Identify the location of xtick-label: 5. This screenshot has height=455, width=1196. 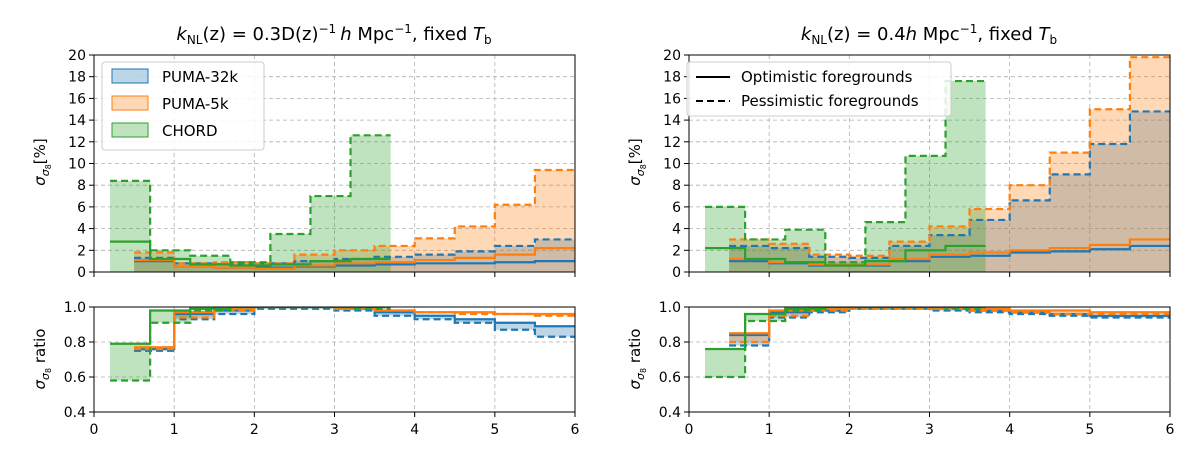
(494, 430).